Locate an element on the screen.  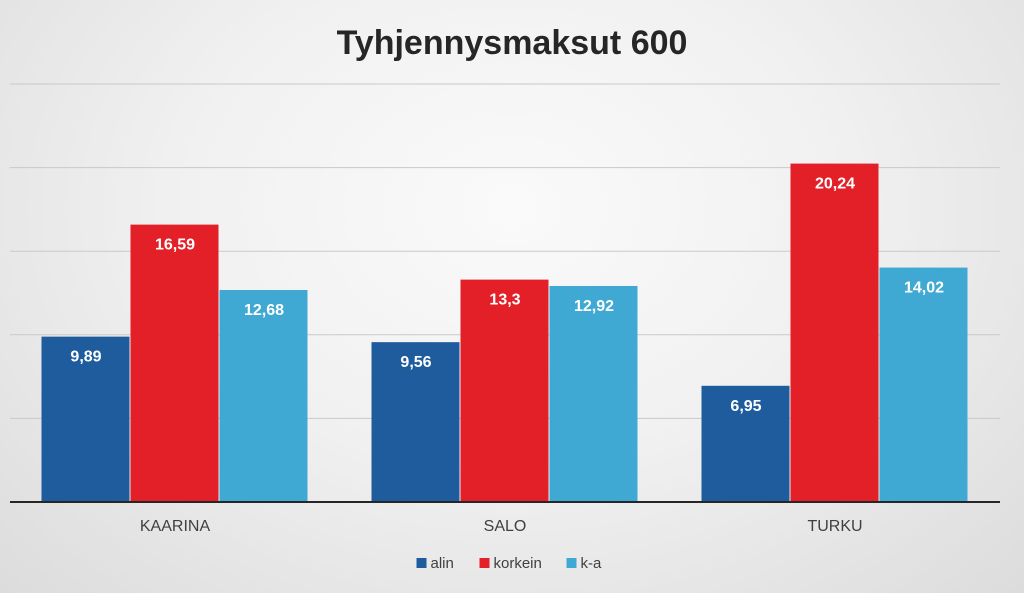
data-label: 13,3 is located at coordinates (504, 300).